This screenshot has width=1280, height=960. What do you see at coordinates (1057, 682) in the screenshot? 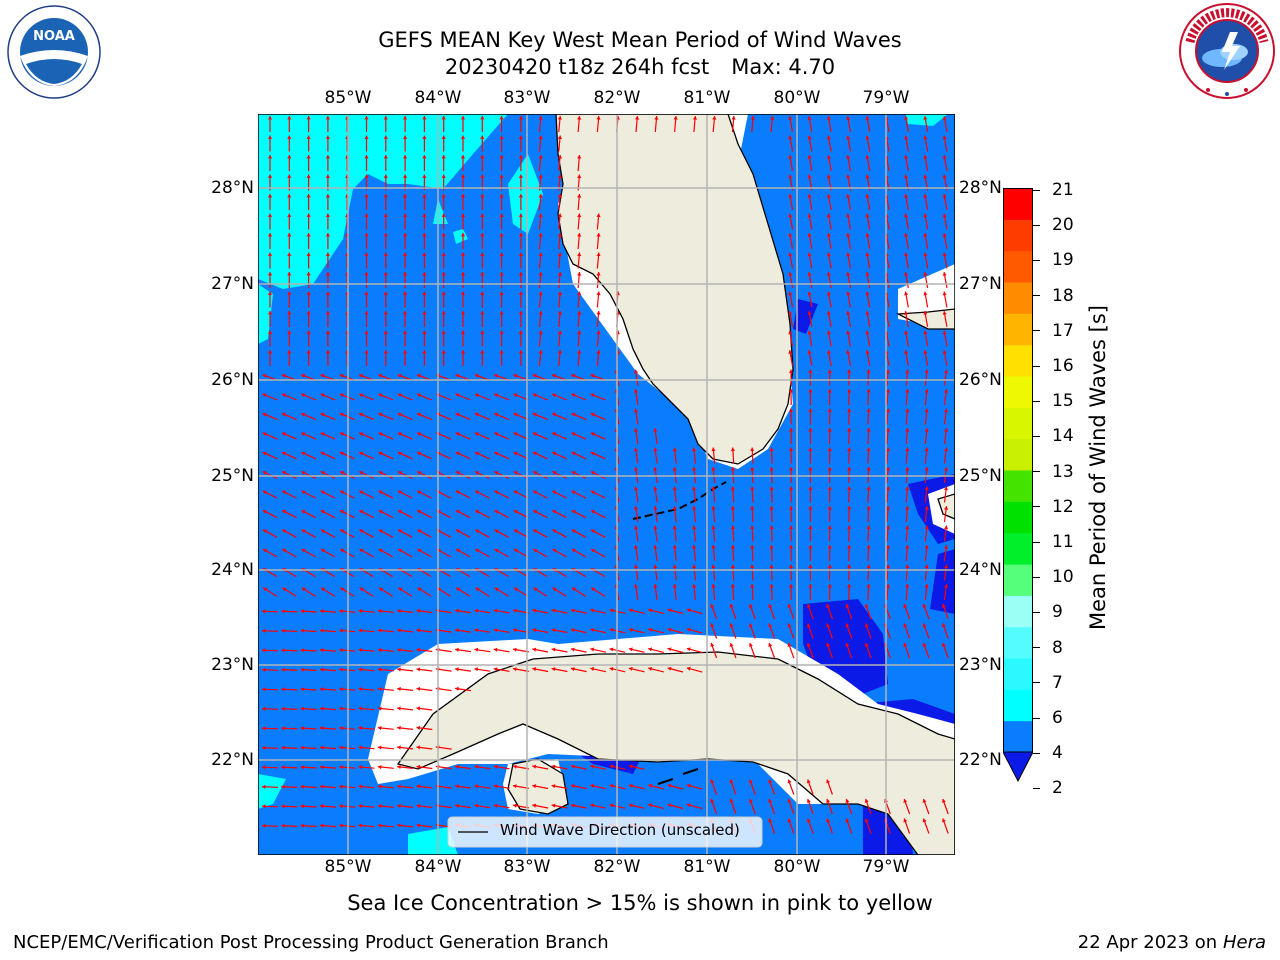
I see `colorbar-tick-label: 7` at bounding box center [1057, 682].